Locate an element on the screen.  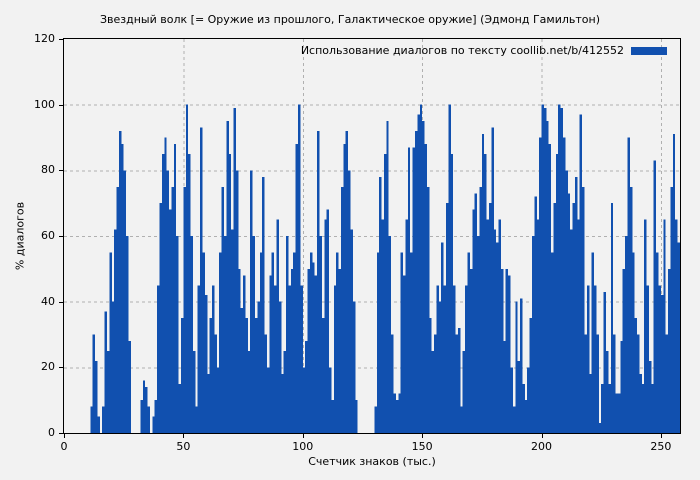
y-tick-label: 80 is located at coordinates (48, 170).